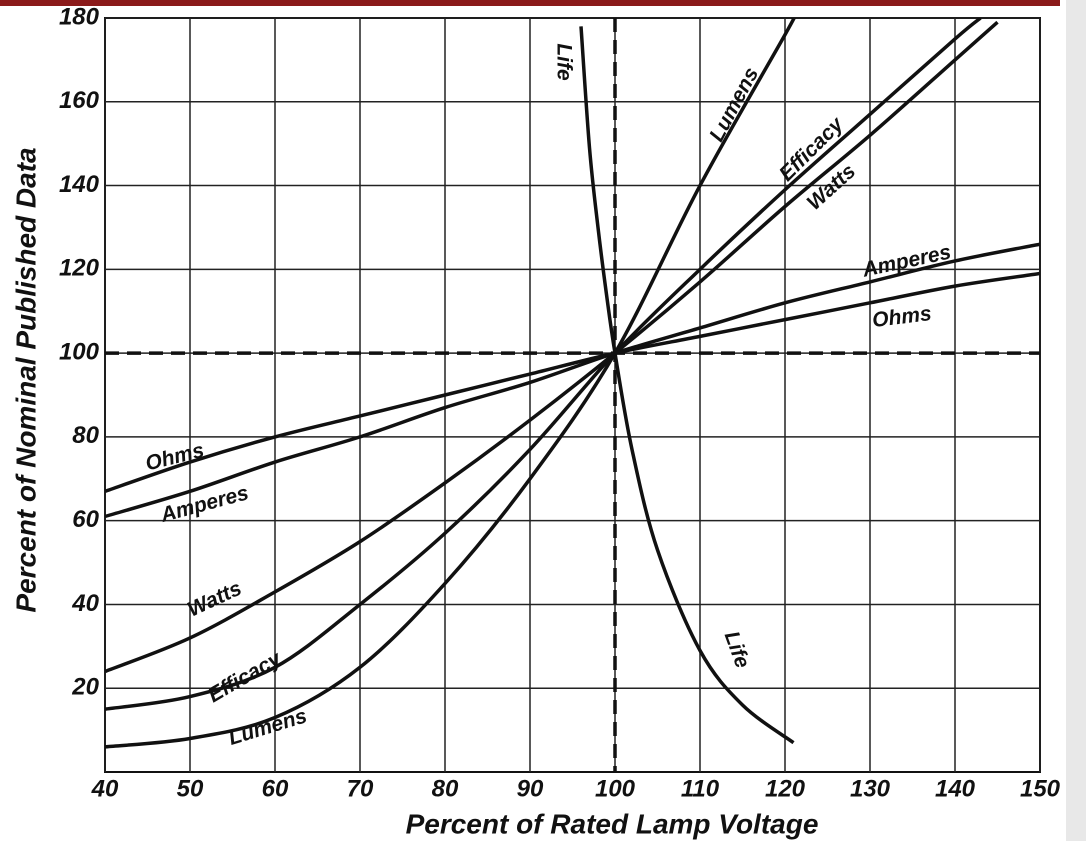  What do you see at coordinates (25, 379) in the screenshot?
I see `y-axis-label: Percent of Nominal Published Data` at bounding box center [25, 379].